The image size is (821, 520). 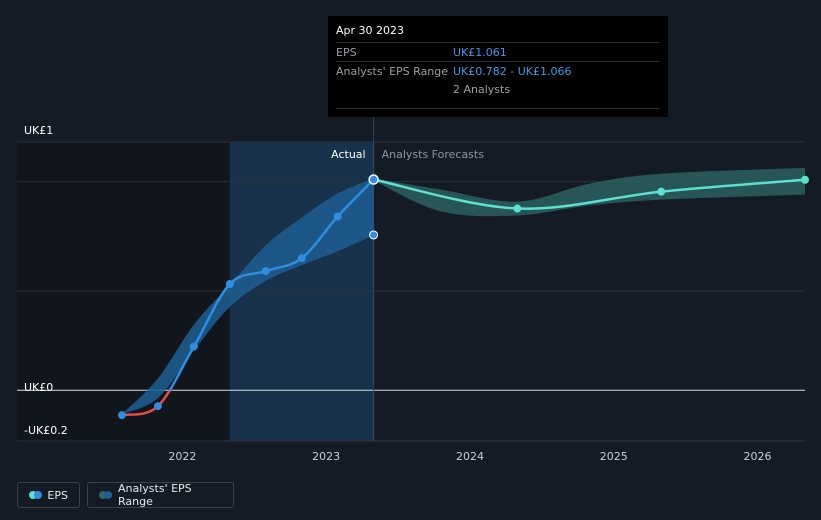 What do you see at coordinates (373, 179) in the screenshot?
I see `selected-eps-point` at bounding box center [373, 179].